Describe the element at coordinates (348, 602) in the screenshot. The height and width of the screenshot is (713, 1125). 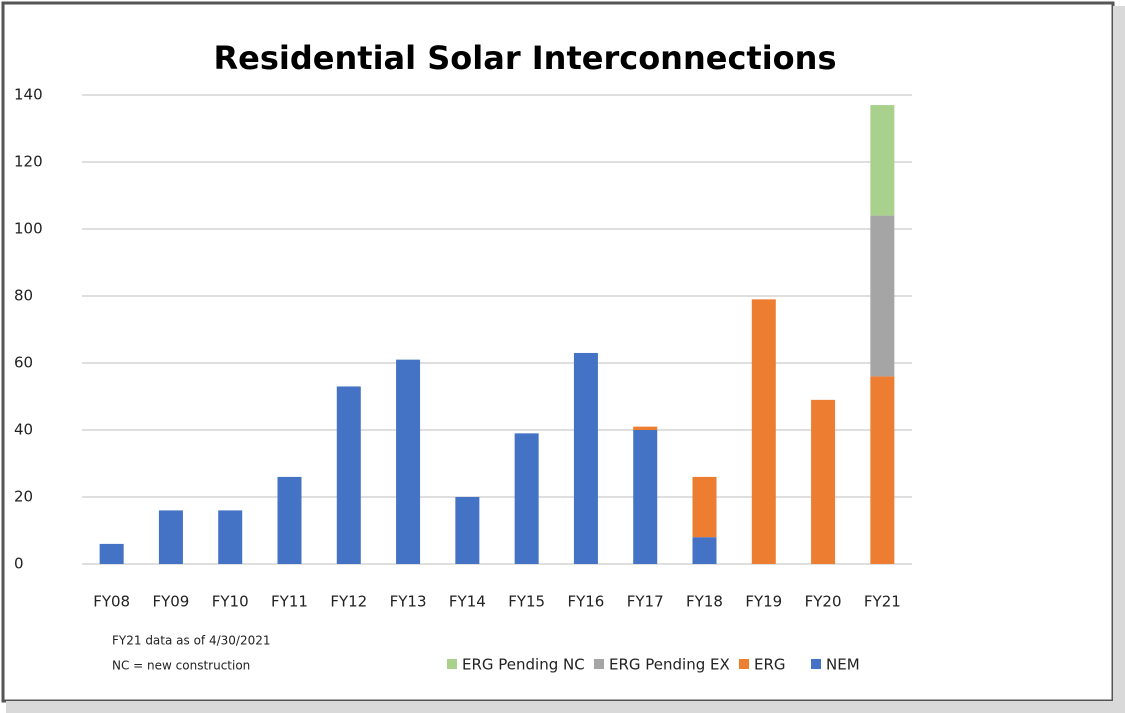
I see `x-tick-label: FY12` at that location.